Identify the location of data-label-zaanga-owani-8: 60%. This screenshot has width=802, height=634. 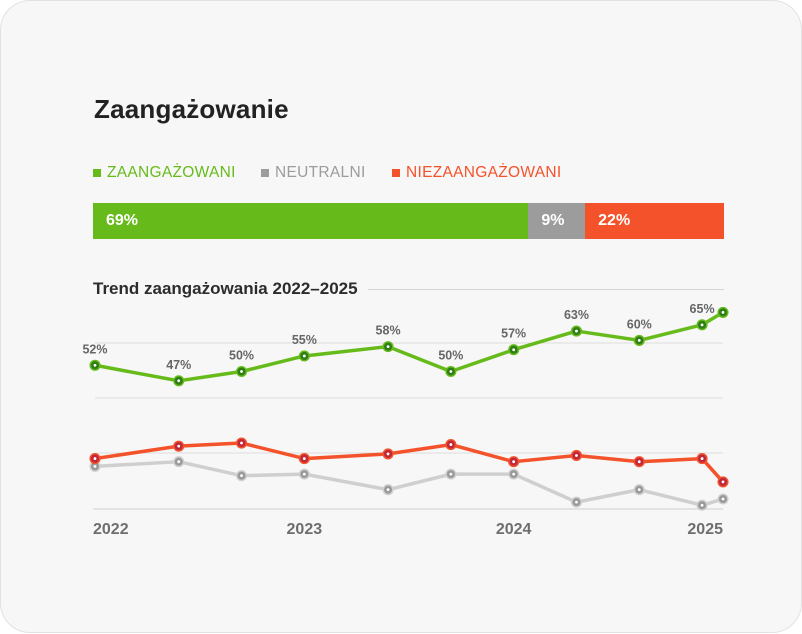
(639, 324).